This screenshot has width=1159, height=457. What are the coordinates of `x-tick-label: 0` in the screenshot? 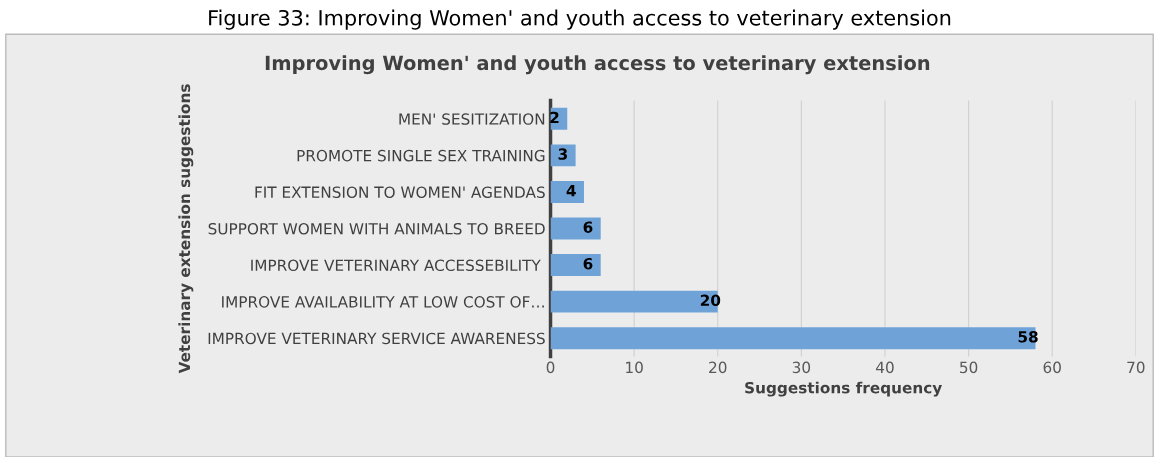 It's located at (550, 367).